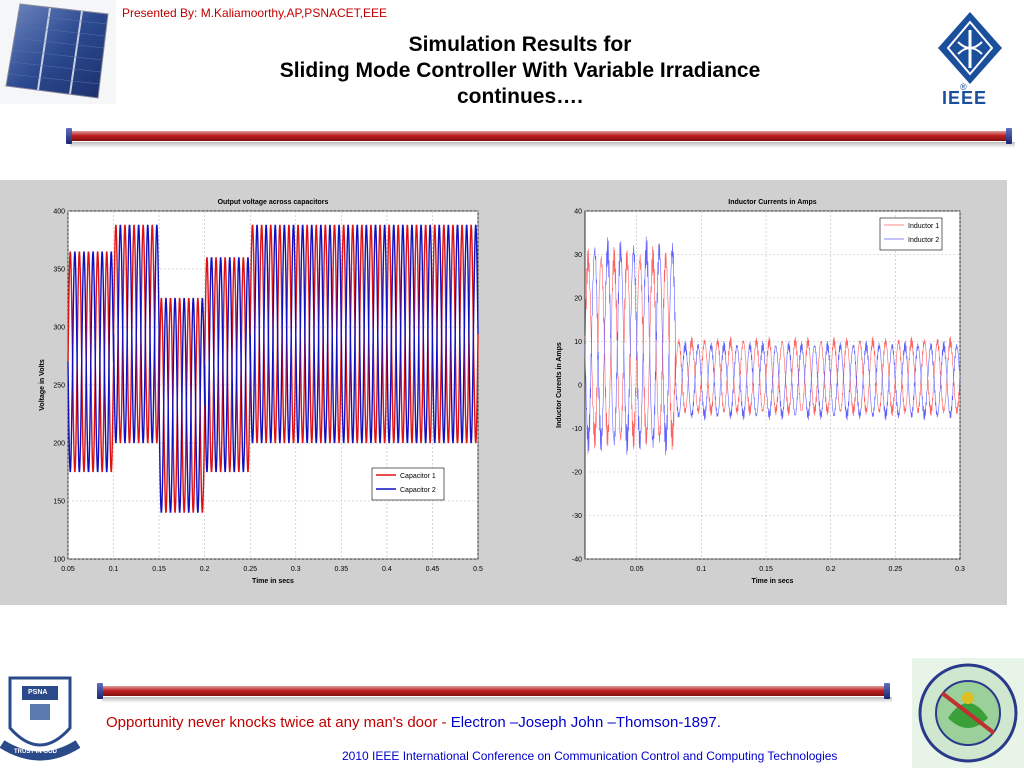 The width and height of the screenshot is (1024, 773). Describe the element at coordinates (578, 255) in the screenshot. I see `y-tick-label: 30` at that location.